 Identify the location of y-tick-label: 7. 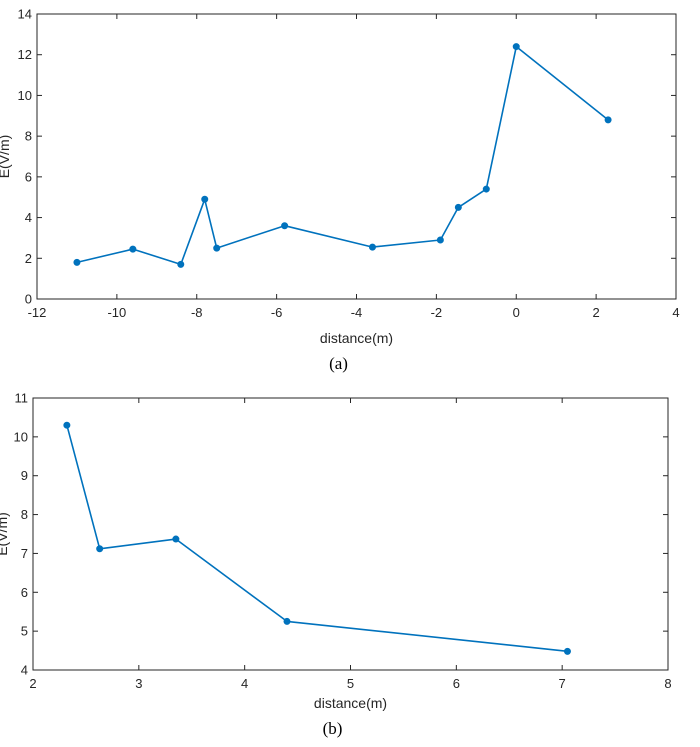
(24, 553).